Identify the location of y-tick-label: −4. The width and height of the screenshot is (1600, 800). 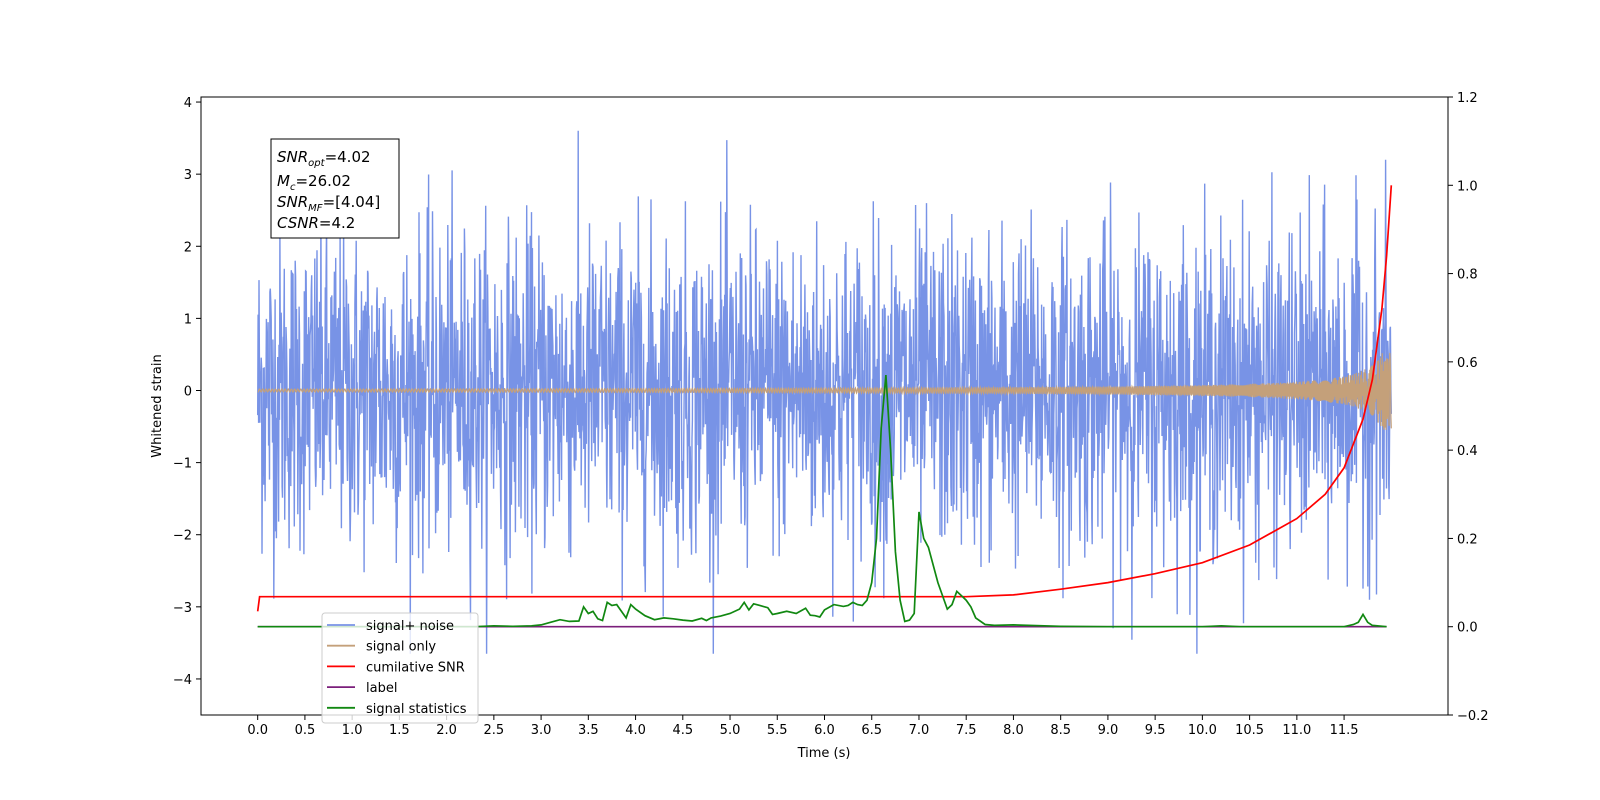
(182, 680).